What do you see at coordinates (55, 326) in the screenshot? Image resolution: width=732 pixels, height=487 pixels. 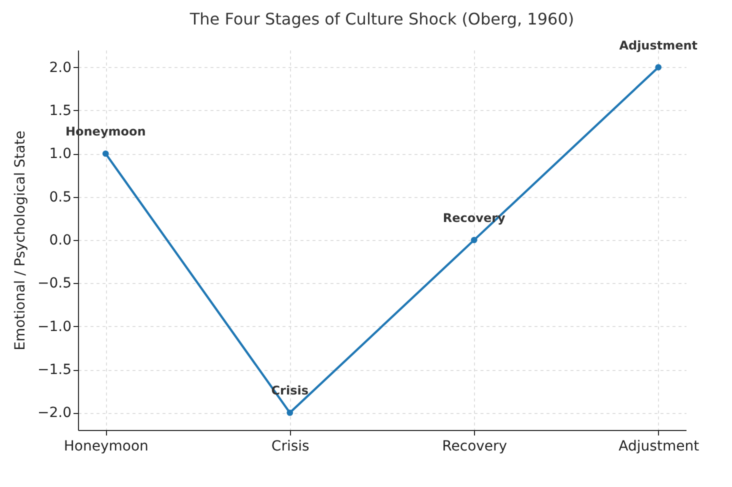 I see `y-tick-label: −1.0` at bounding box center [55, 326].